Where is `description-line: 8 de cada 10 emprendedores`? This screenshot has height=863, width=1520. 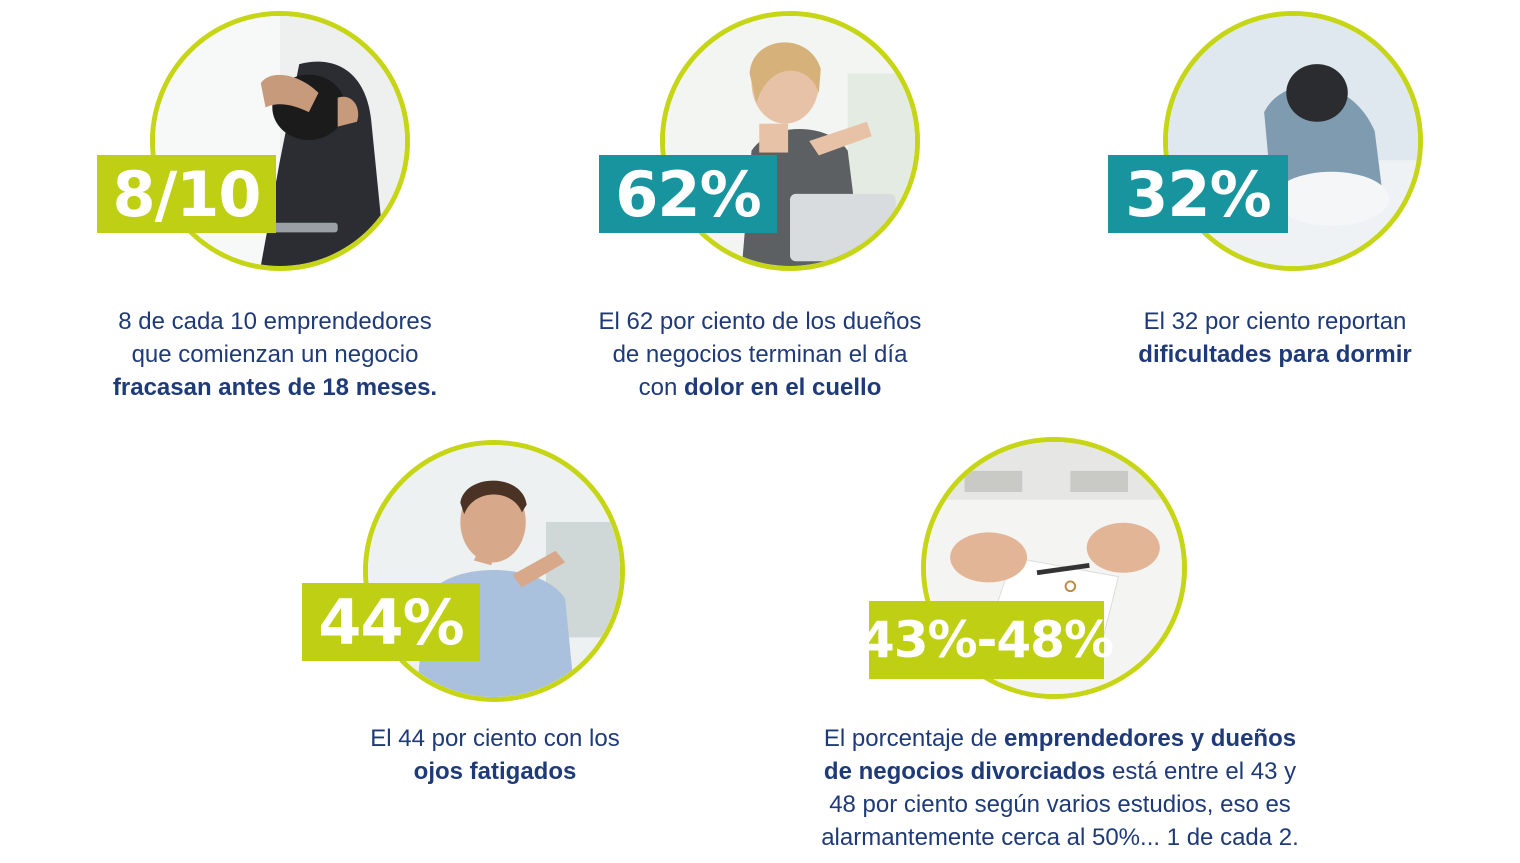
description-line: 8 de cada 10 emprendedores is located at coordinates (275, 321).